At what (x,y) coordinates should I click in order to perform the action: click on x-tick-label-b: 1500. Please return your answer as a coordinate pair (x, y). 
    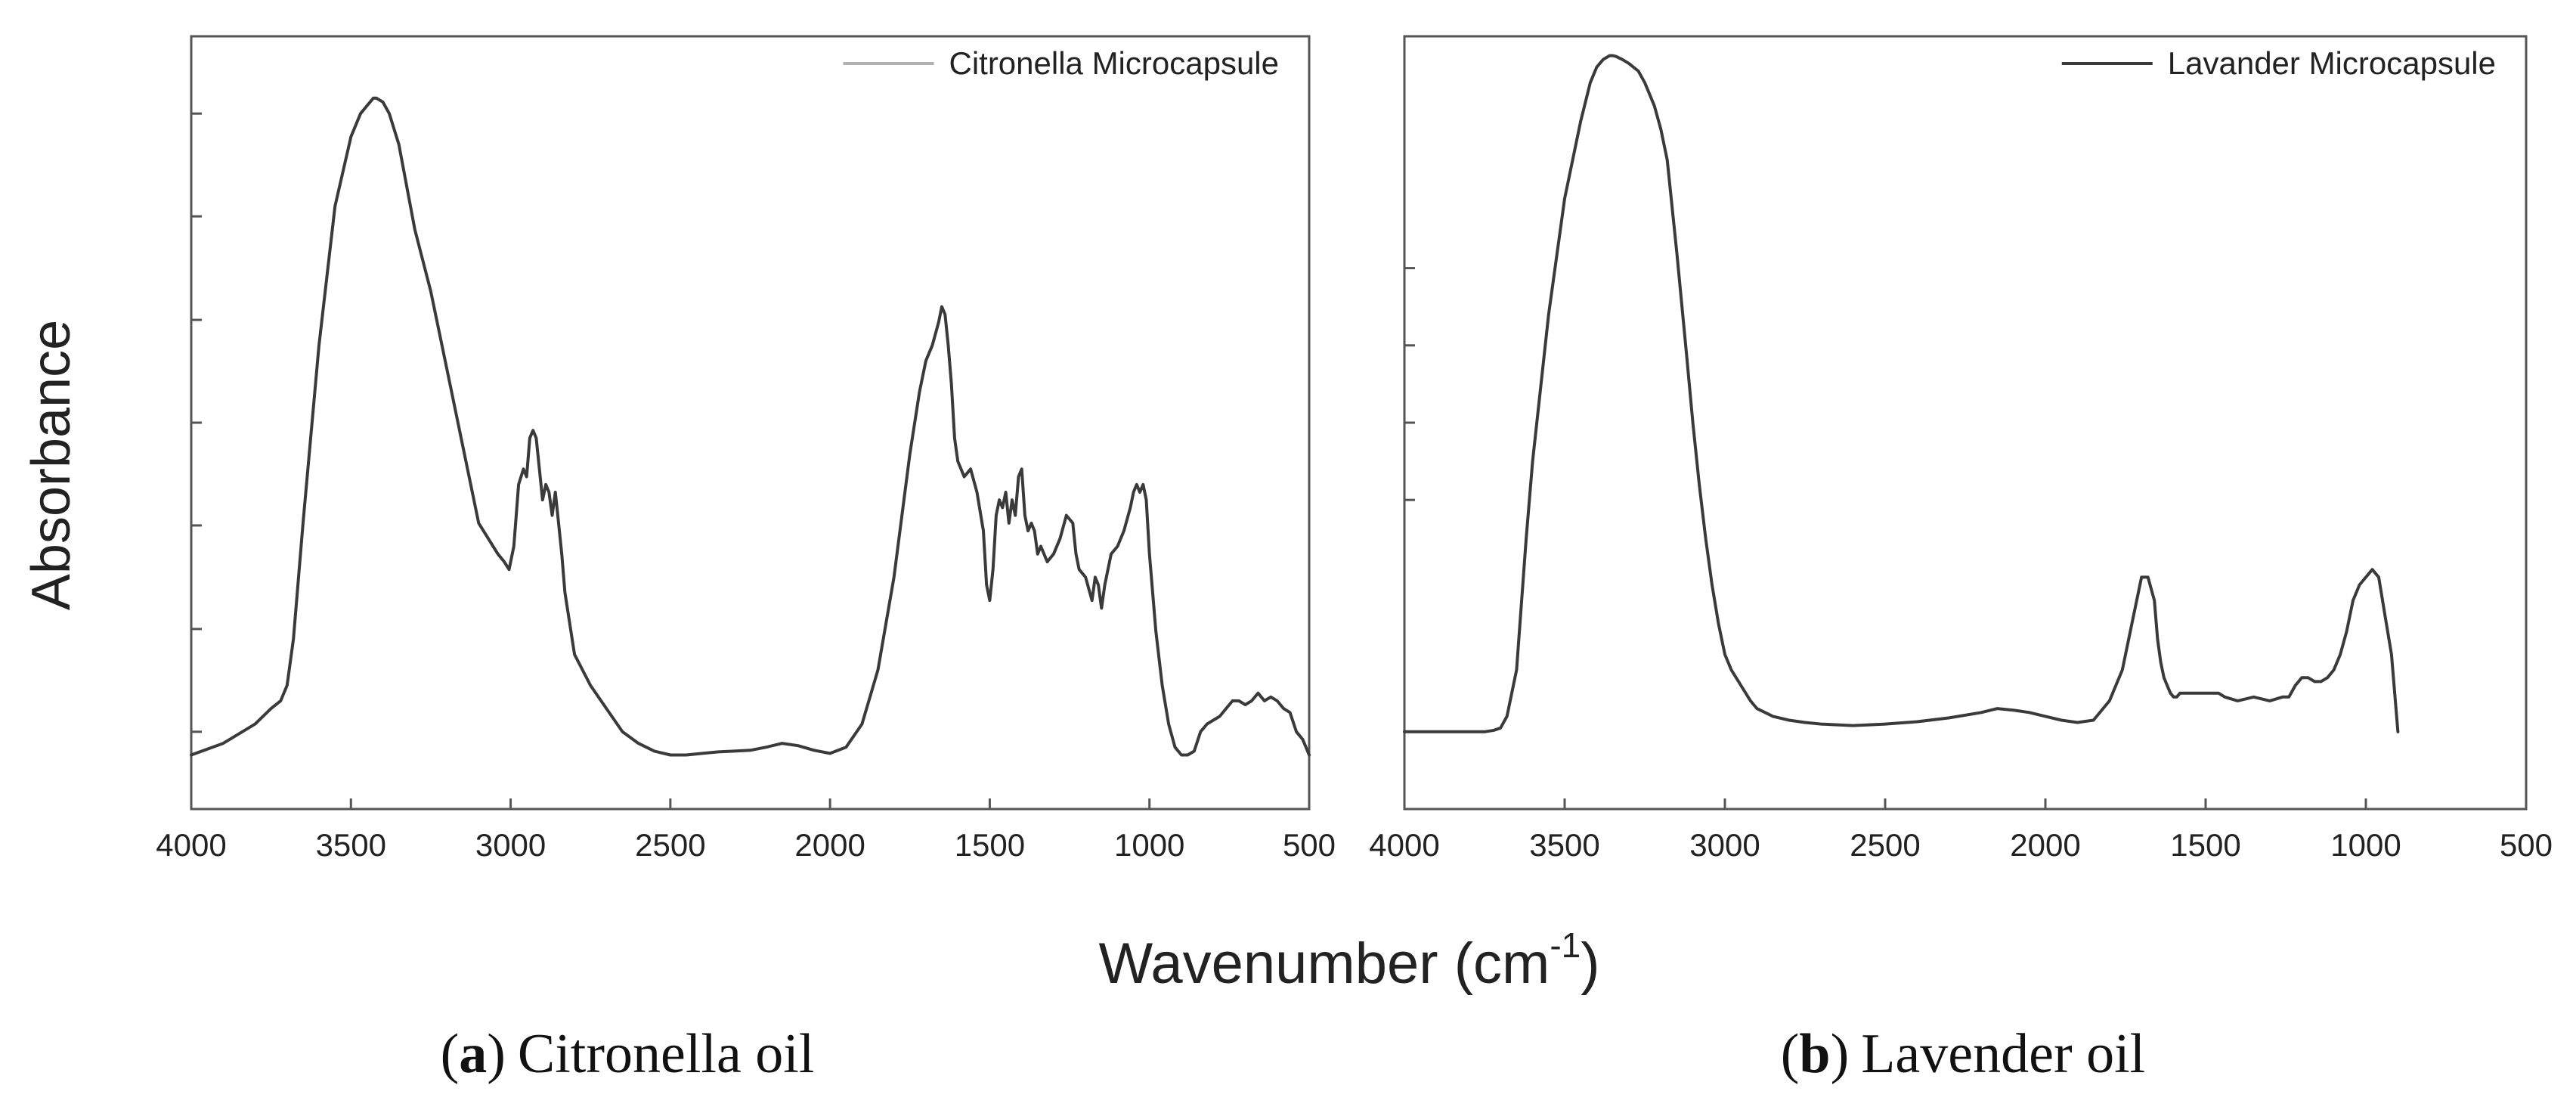
    Looking at the image, I should click on (2205, 845).